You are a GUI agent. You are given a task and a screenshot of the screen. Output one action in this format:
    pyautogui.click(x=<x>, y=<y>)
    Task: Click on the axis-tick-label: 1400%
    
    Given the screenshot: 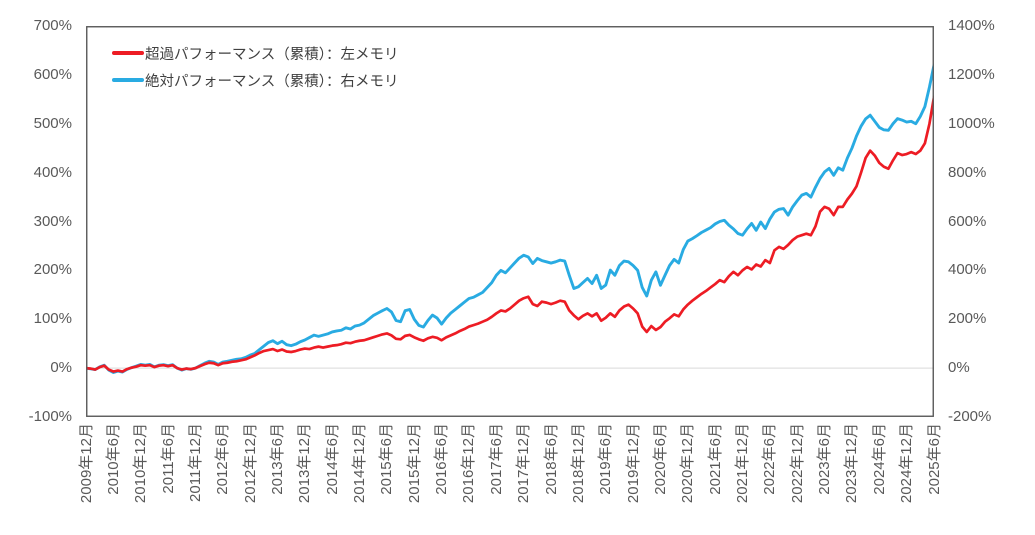 What is the action you would take?
    pyautogui.click(x=971, y=25)
    